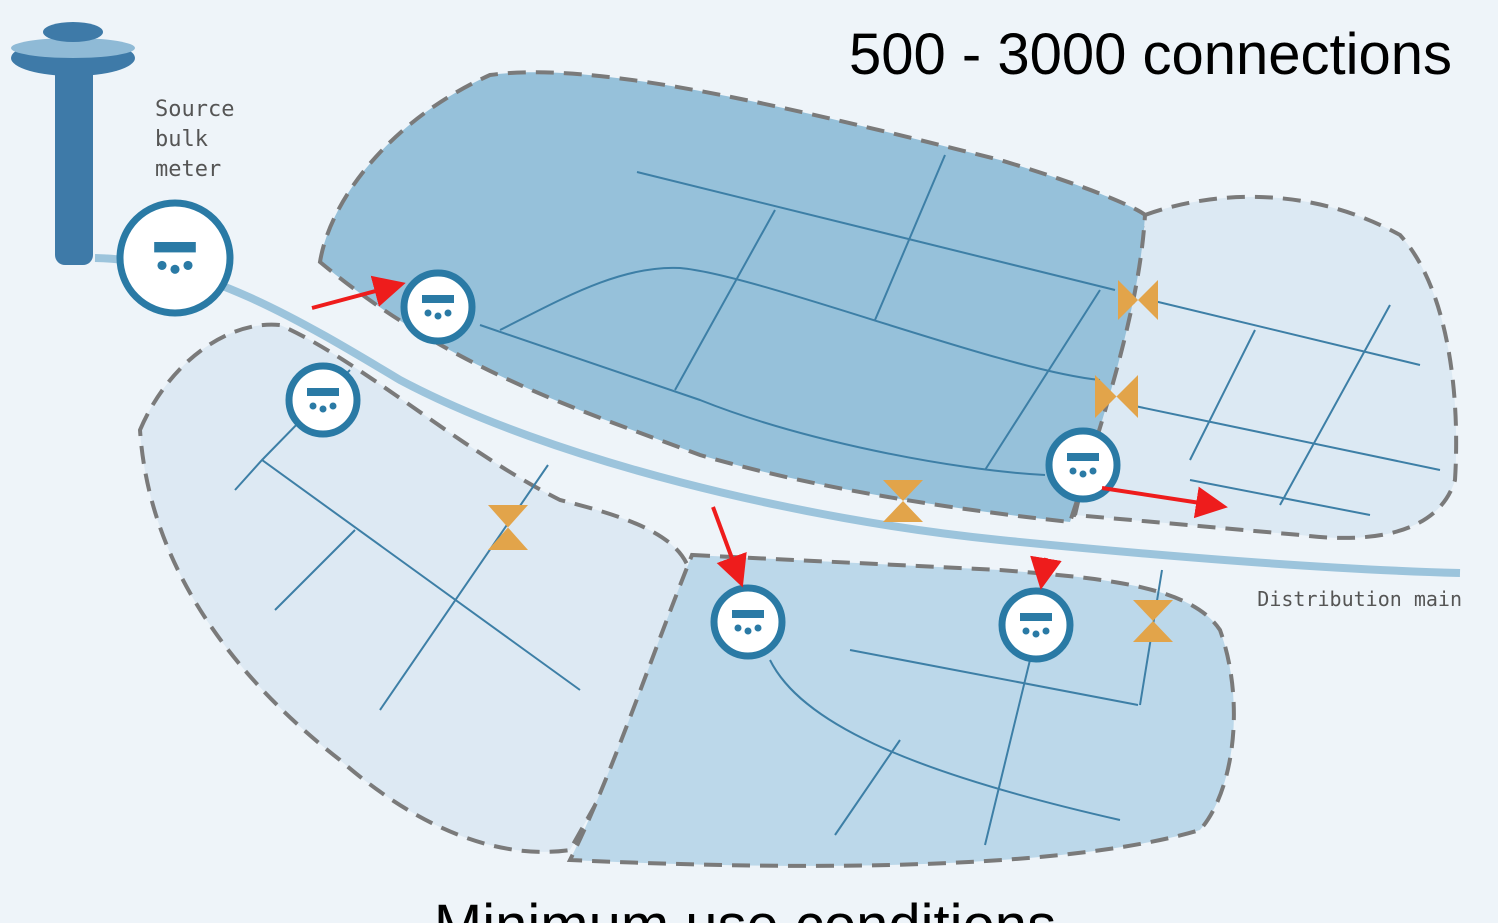  Describe the element at coordinates (181, 139) in the screenshot. I see `source-label-line: bulk` at that location.